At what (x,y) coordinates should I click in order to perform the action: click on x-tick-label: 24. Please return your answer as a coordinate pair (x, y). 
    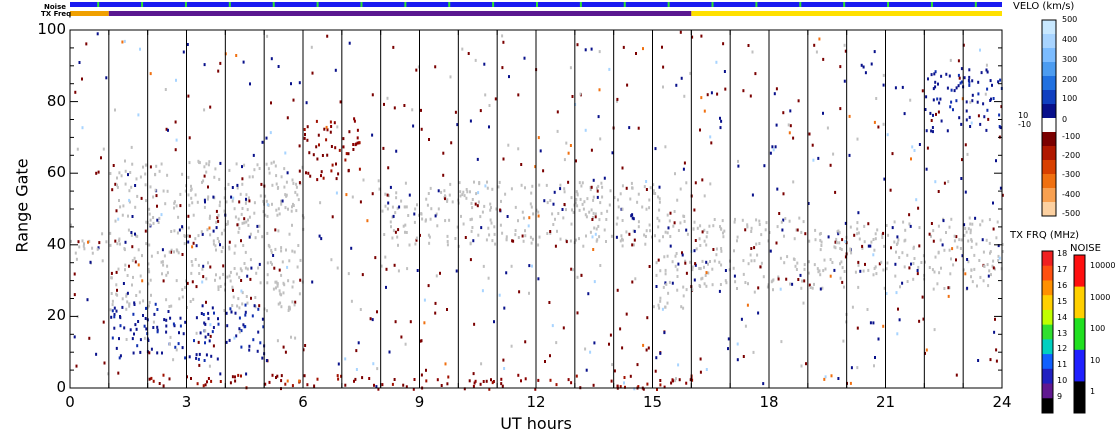
    Looking at the image, I should click on (1002, 402).